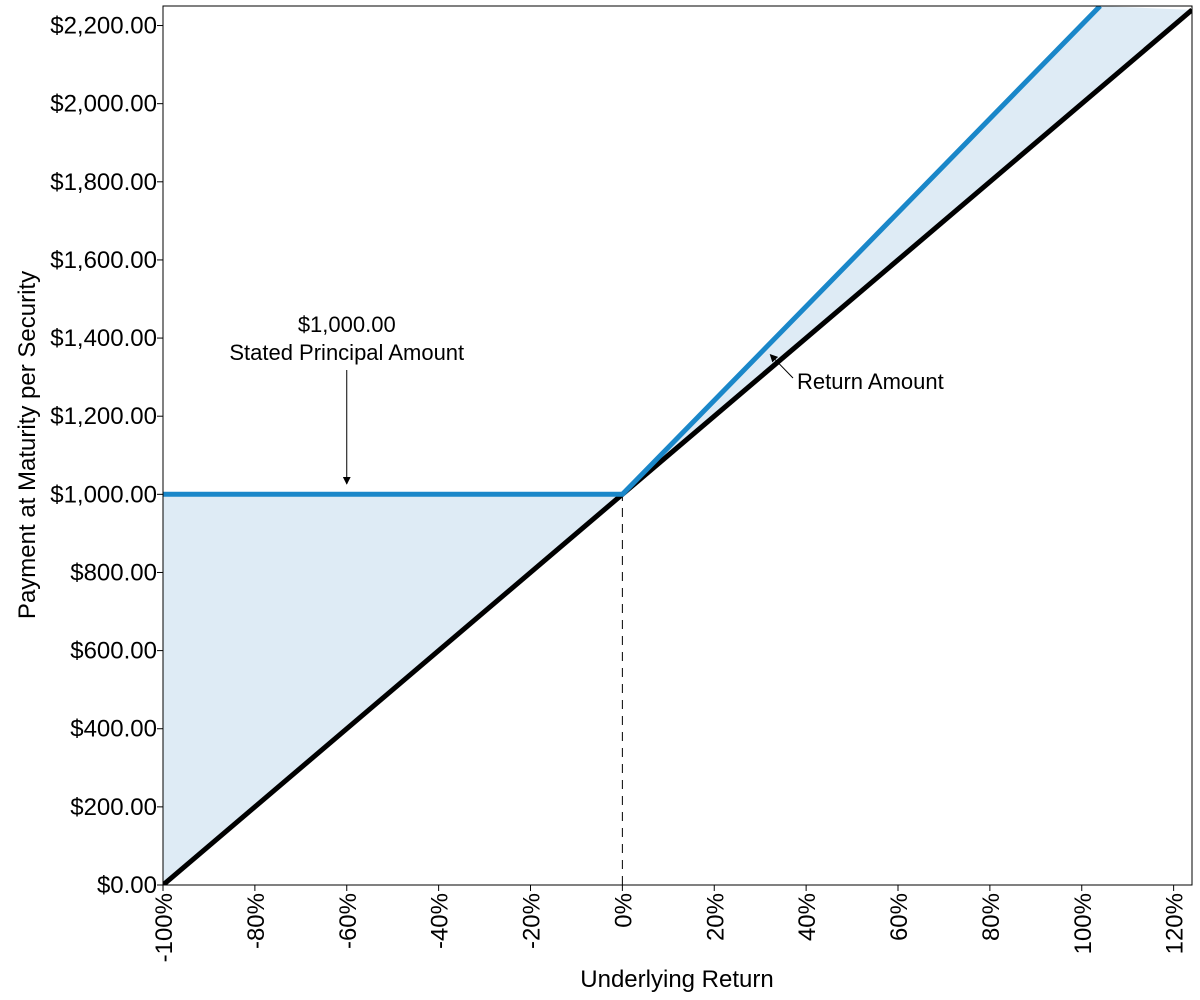 The image size is (1200, 1000). I want to click on y-tick-label: $800.00, so click(113, 572).